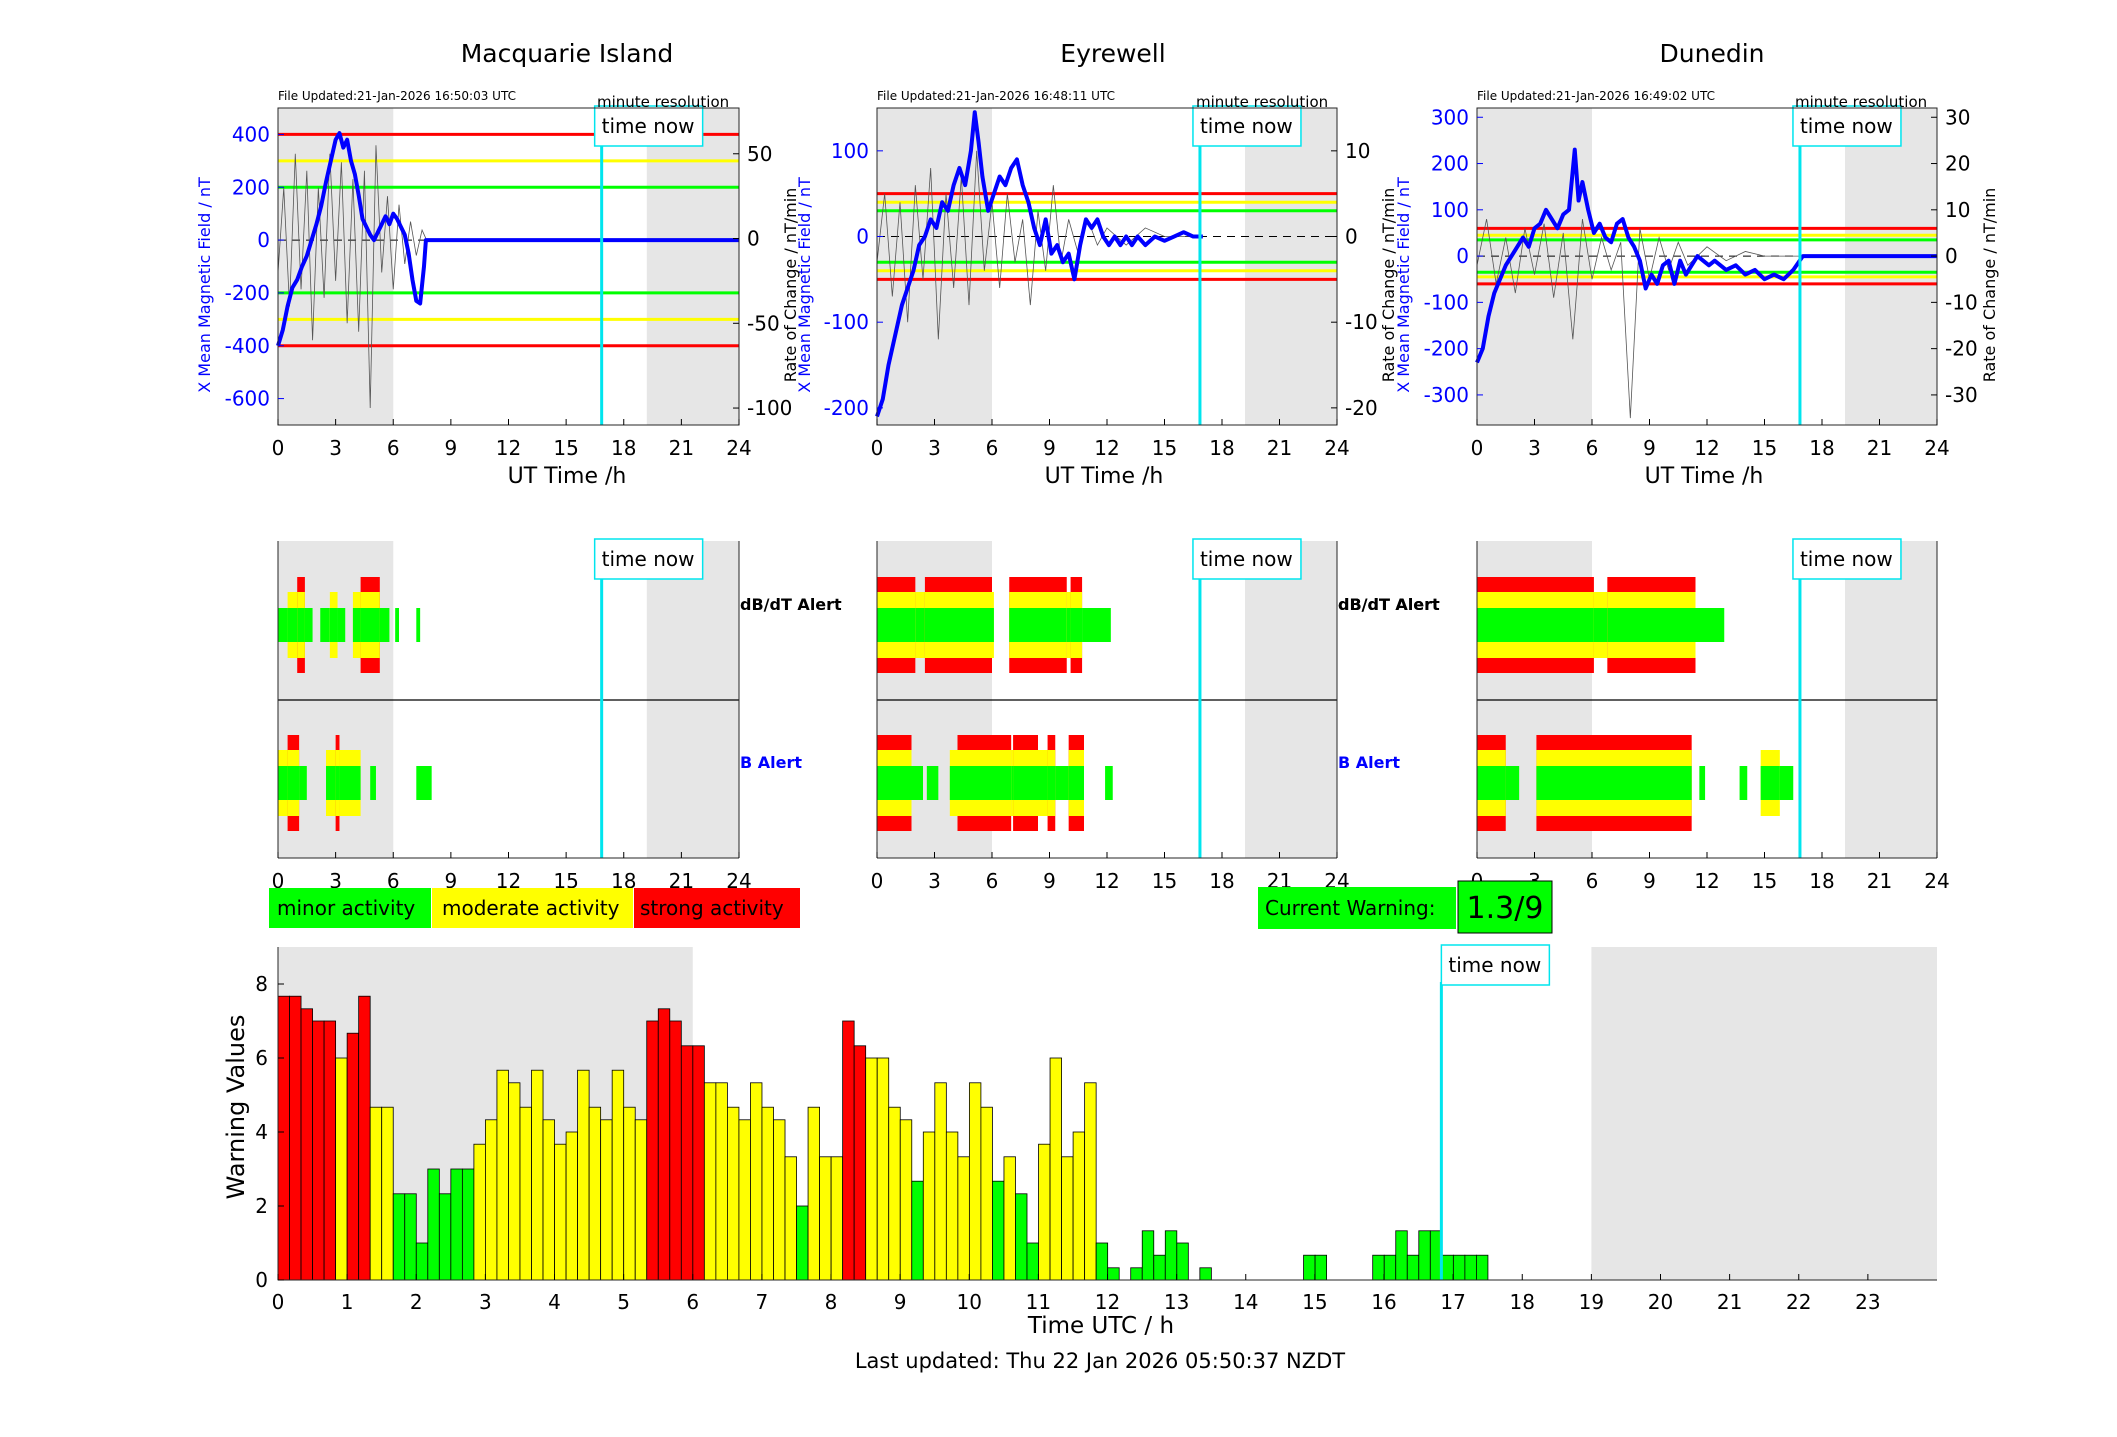  Describe the element at coordinates (532, 908) in the screenshot. I see `legend-moderate-swatch` at that location.